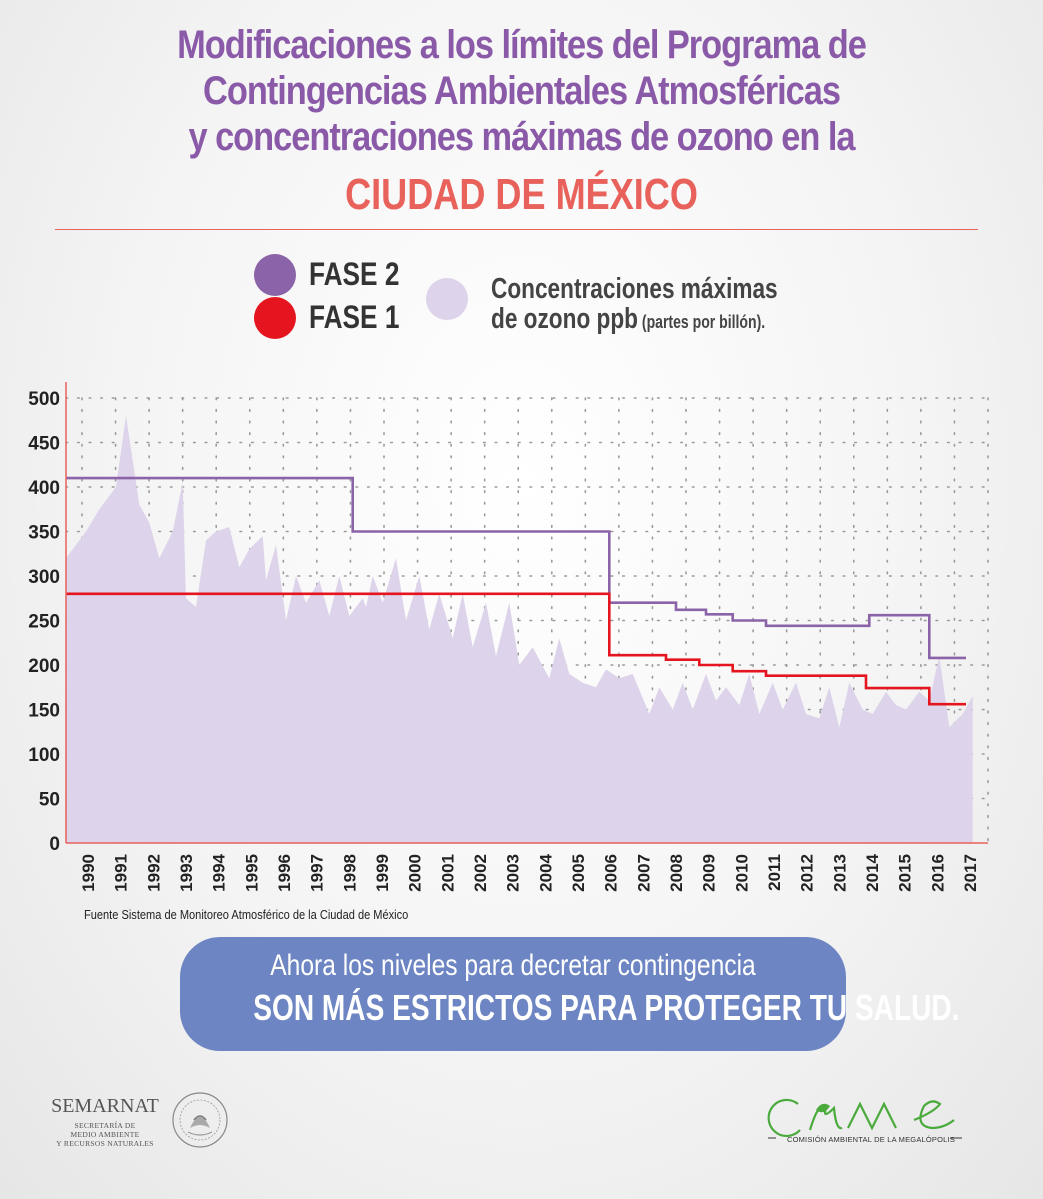 The image size is (1043, 1199). I want to click on semarnat-sub-2: MEDIO AMBIENTE, so click(105, 1134).